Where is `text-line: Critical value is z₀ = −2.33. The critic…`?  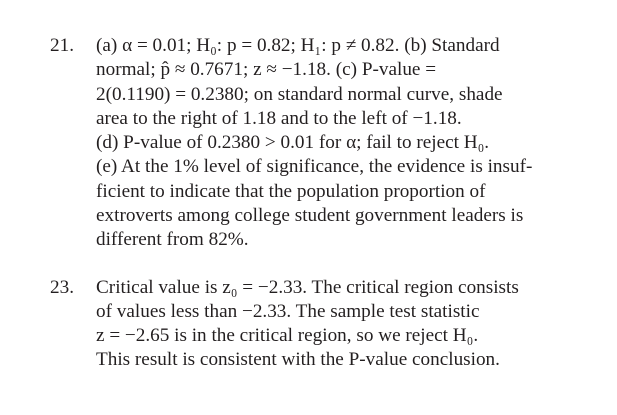
text-line: Critical value is z₀ = −2.33. The critic… is located at coordinates (307, 287).